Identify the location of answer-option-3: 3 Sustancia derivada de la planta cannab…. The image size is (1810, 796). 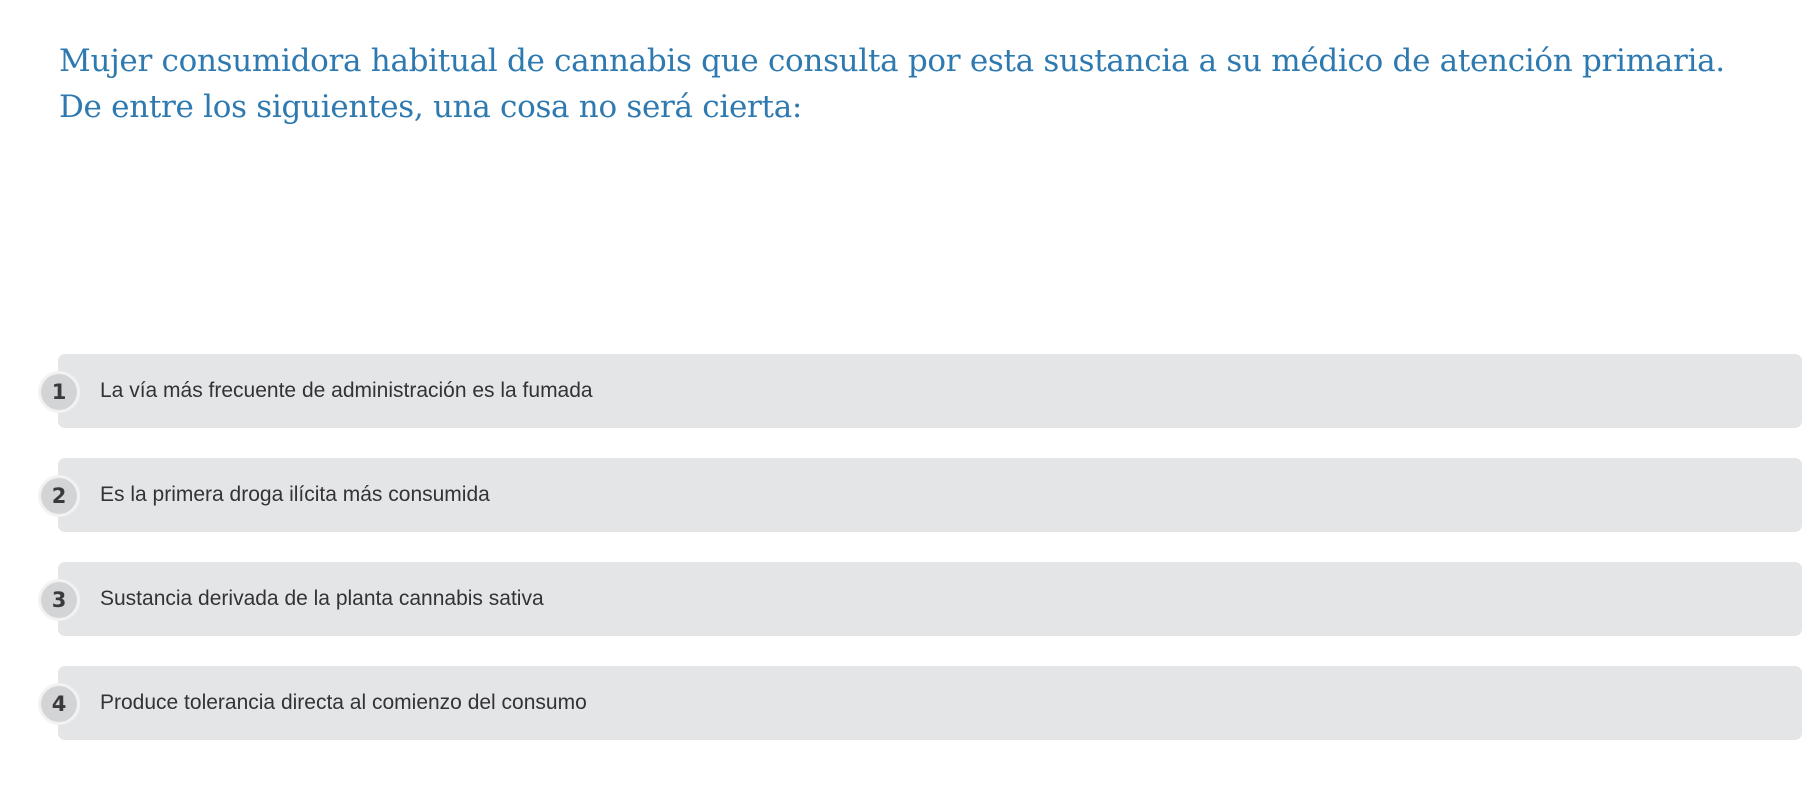
(921, 599).